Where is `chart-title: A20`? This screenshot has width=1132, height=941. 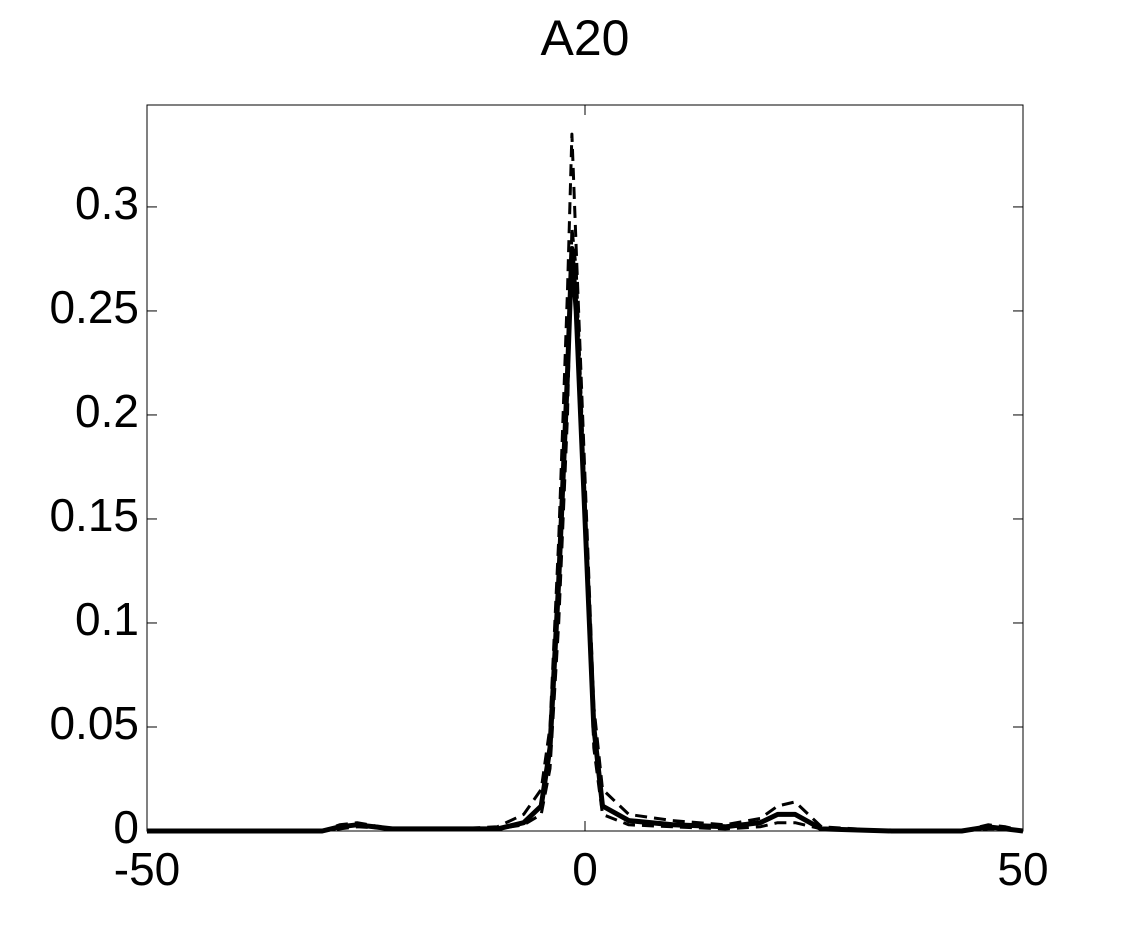
chart-title: A20 is located at coordinates (585, 38).